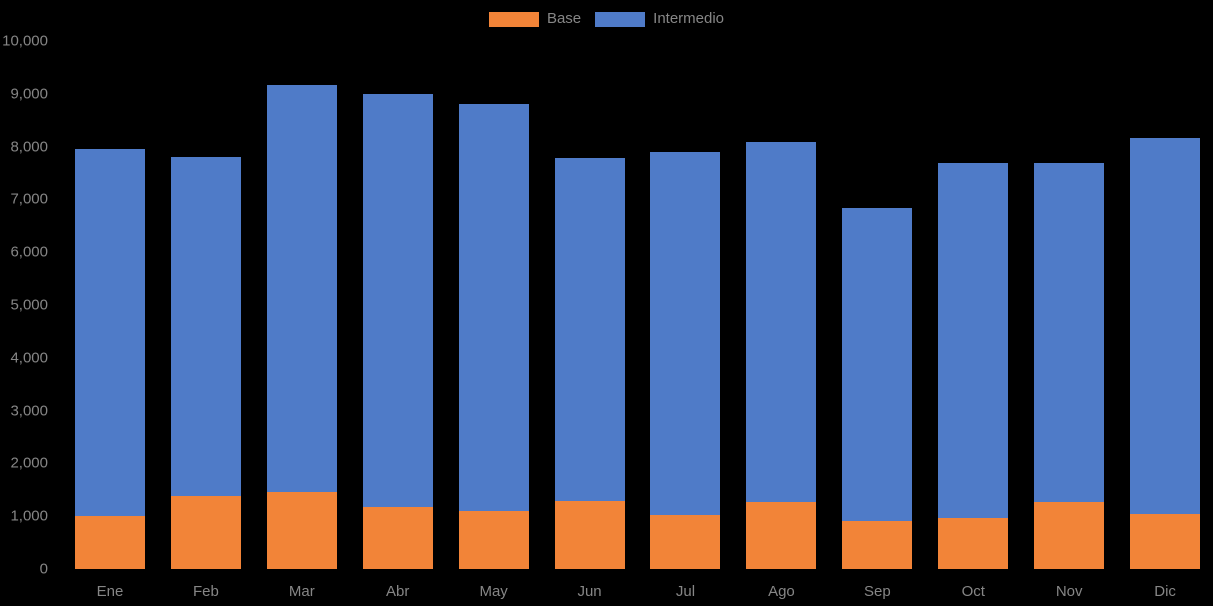 The image size is (1213, 606). I want to click on bar-column-mar, so click(302, 305).